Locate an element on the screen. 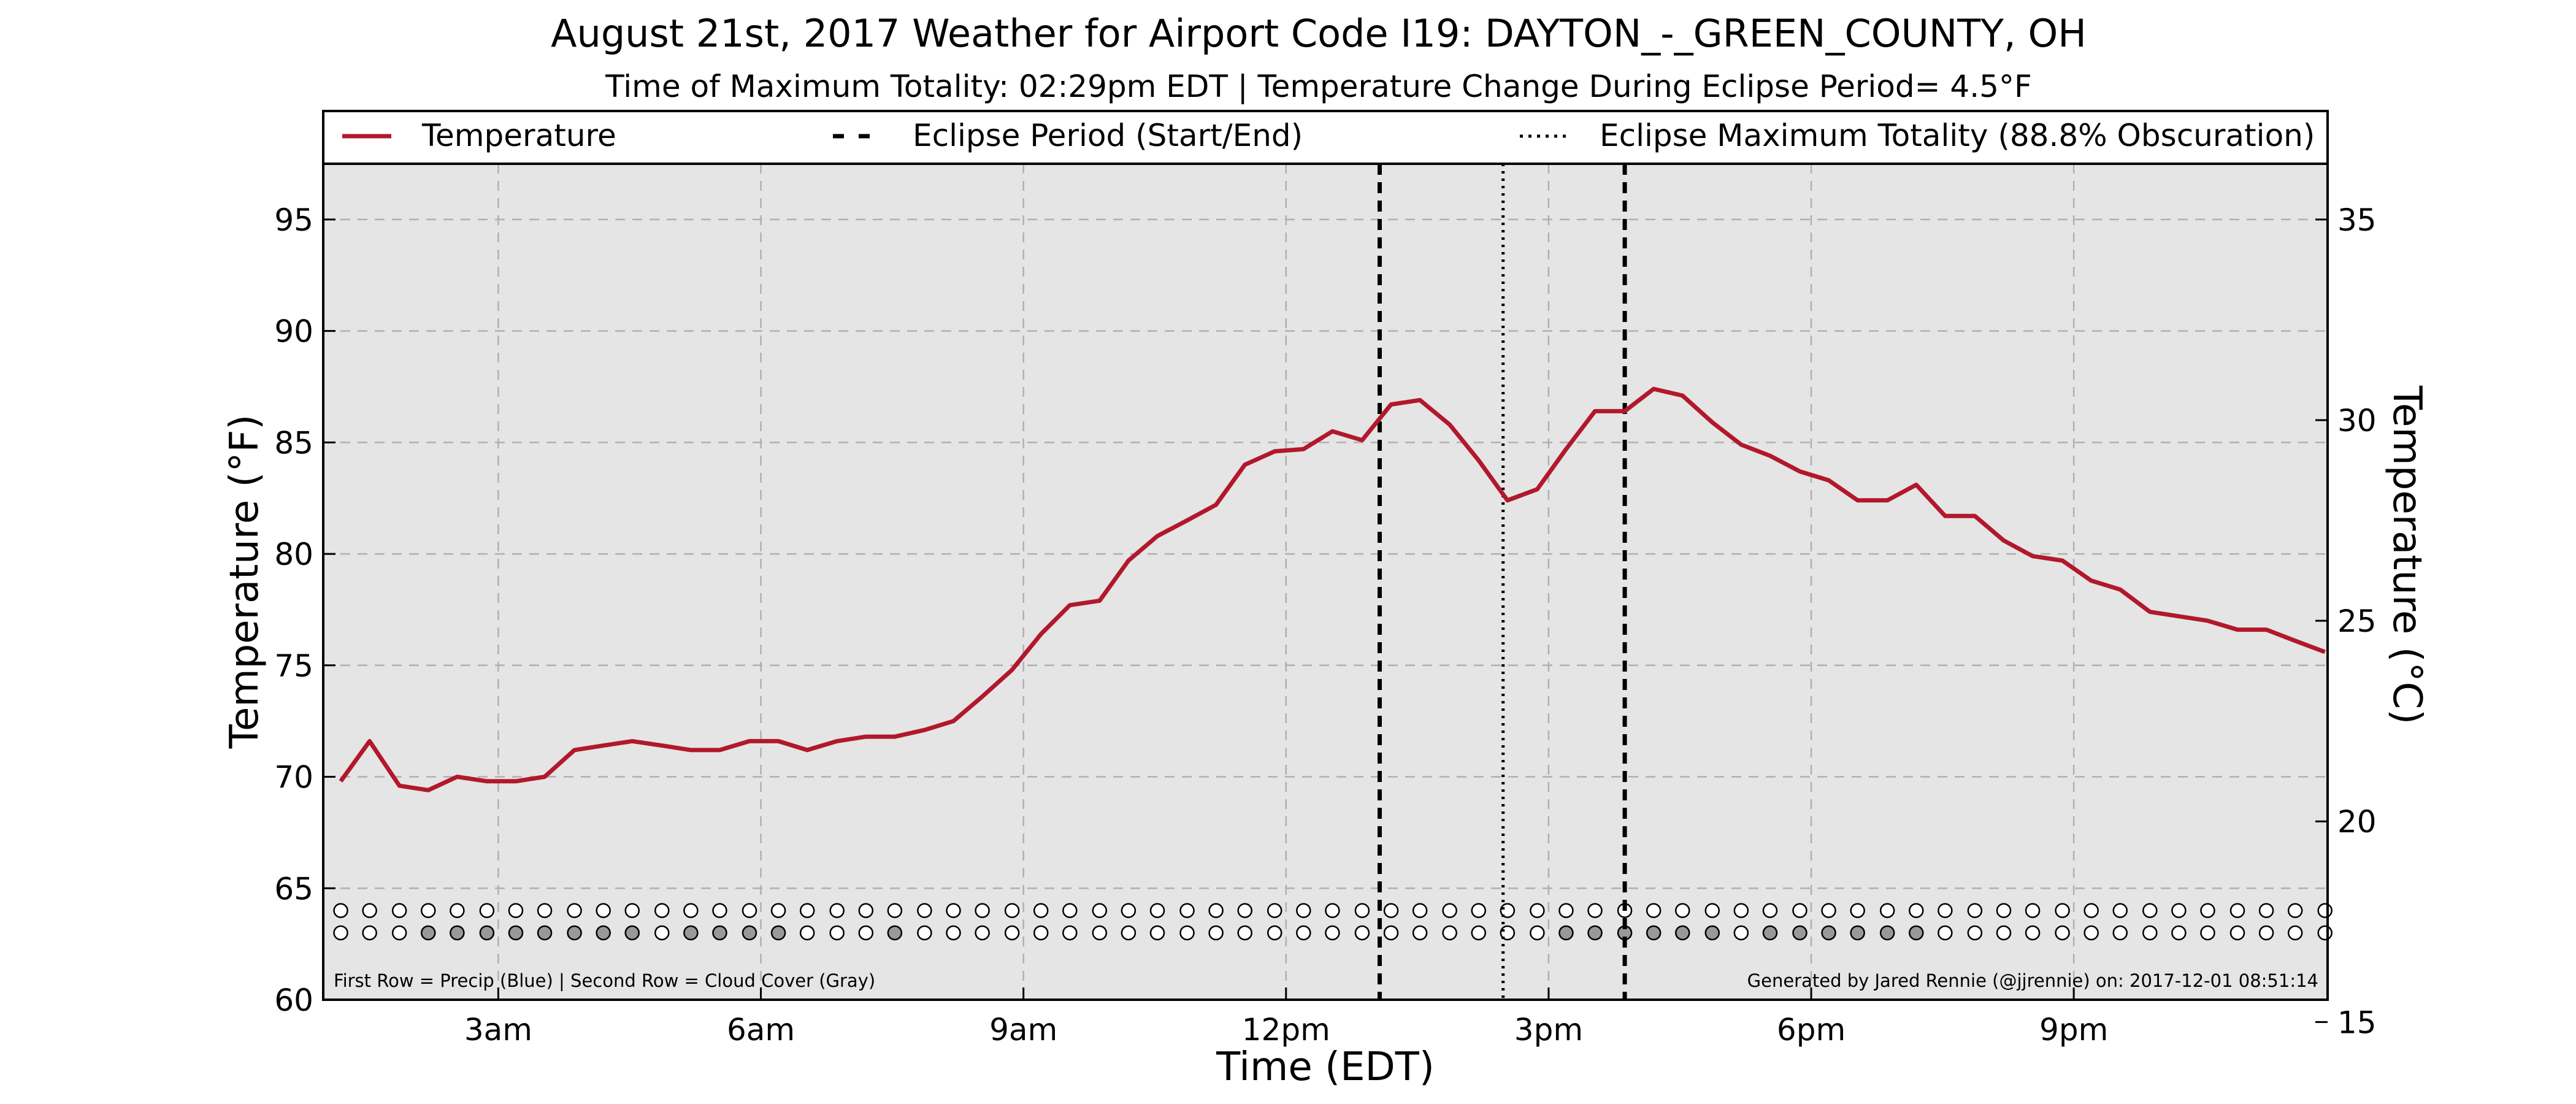  eclipse-lines is located at coordinates (1502, 582).